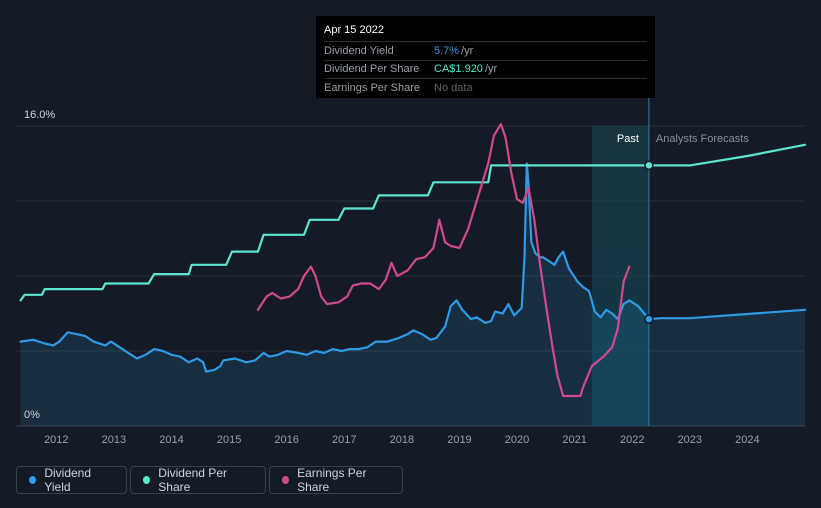 This screenshot has width=821, height=508. I want to click on x-tick-label: 2017, so click(344, 440).